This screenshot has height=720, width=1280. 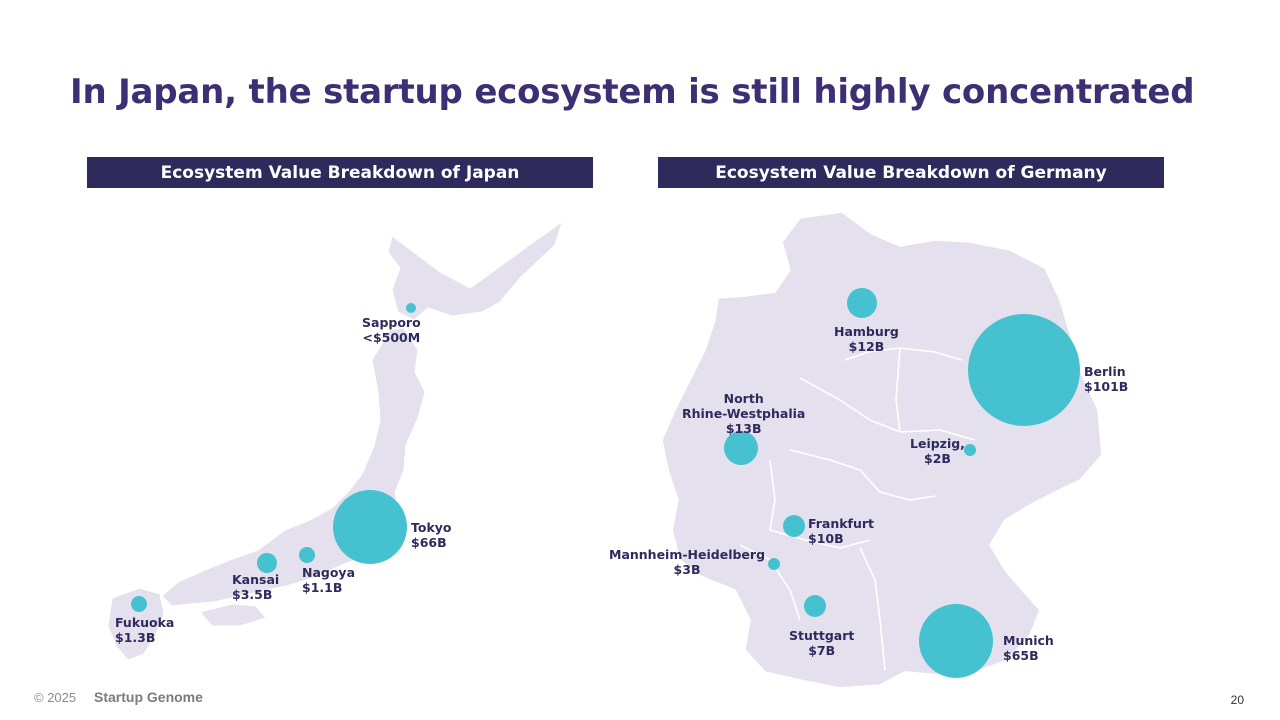 I want to click on city-value: $2B, so click(x=937, y=458).